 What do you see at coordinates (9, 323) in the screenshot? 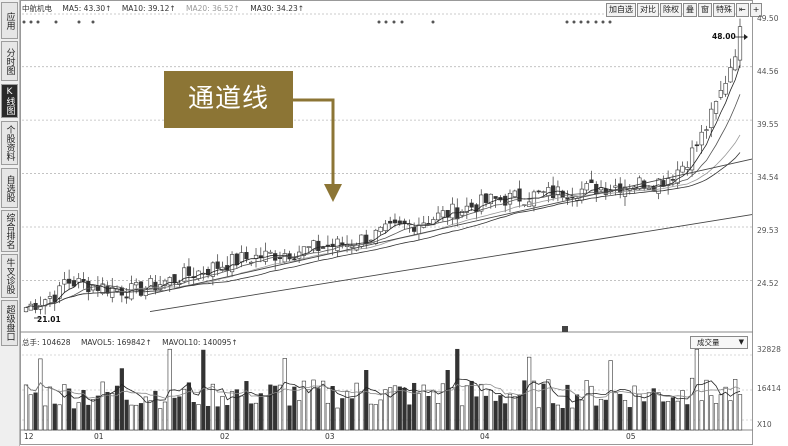
I see `sidebar-item: 超级盘口` at bounding box center [9, 323].